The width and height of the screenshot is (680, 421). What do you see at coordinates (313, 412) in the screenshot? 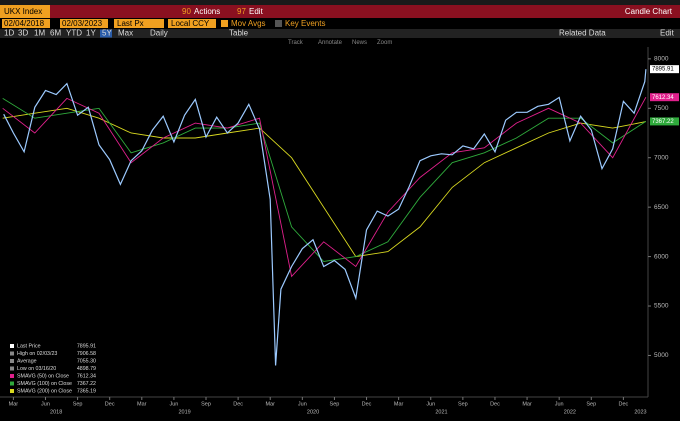
I see `year-label: 2020` at bounding box center [313, 412].